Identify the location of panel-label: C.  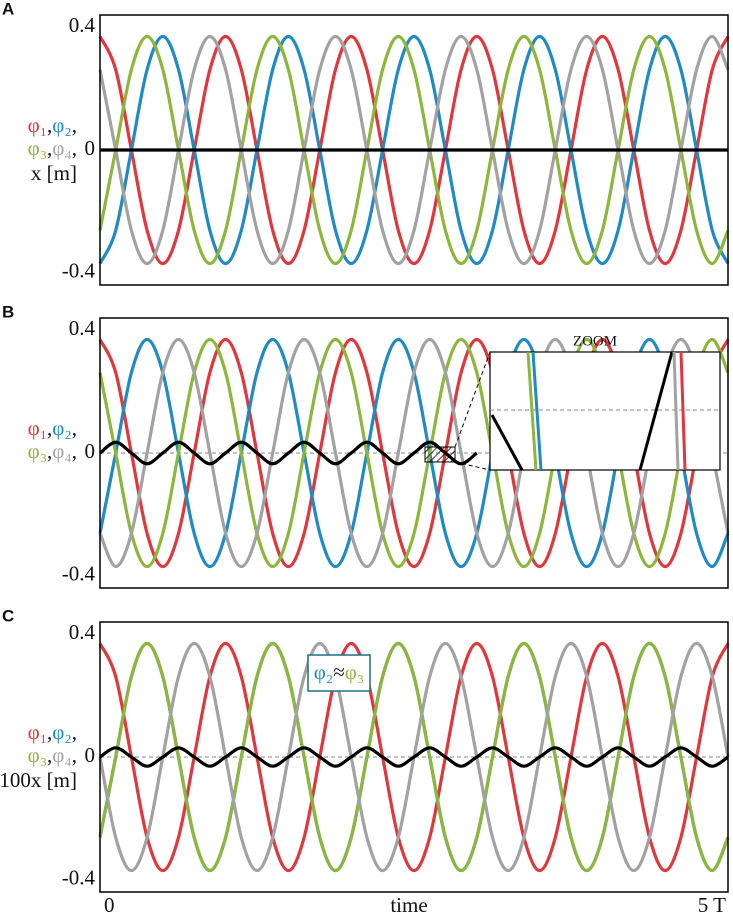
(8, 615).